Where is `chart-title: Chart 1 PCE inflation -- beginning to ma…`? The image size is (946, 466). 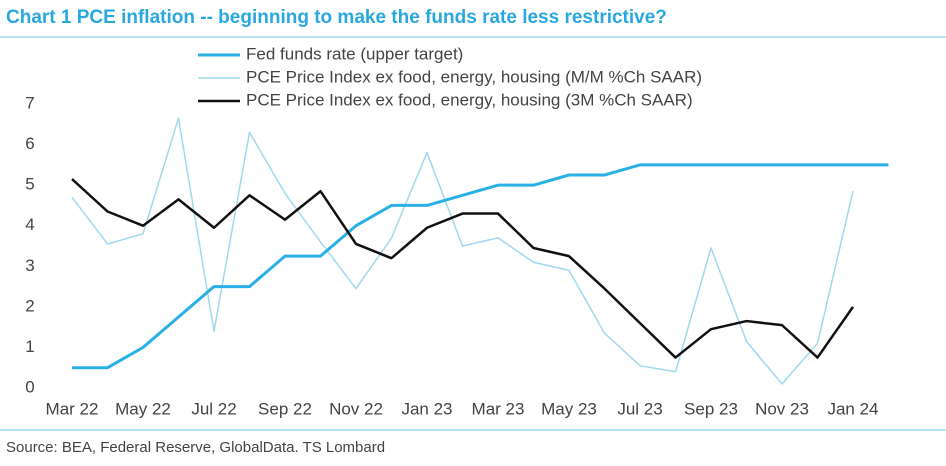 chart-title: Chart 1 PCE inflation -- beginning to ma… is located at coordinates (336, 17).